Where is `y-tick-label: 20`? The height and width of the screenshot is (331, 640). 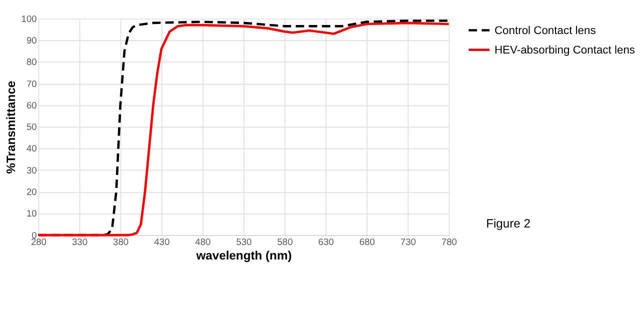 y-tick-label: 20 is located at coordinates (31, 192).